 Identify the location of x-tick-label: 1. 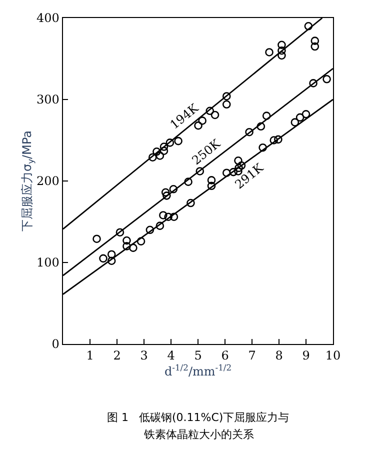
(90, 355).